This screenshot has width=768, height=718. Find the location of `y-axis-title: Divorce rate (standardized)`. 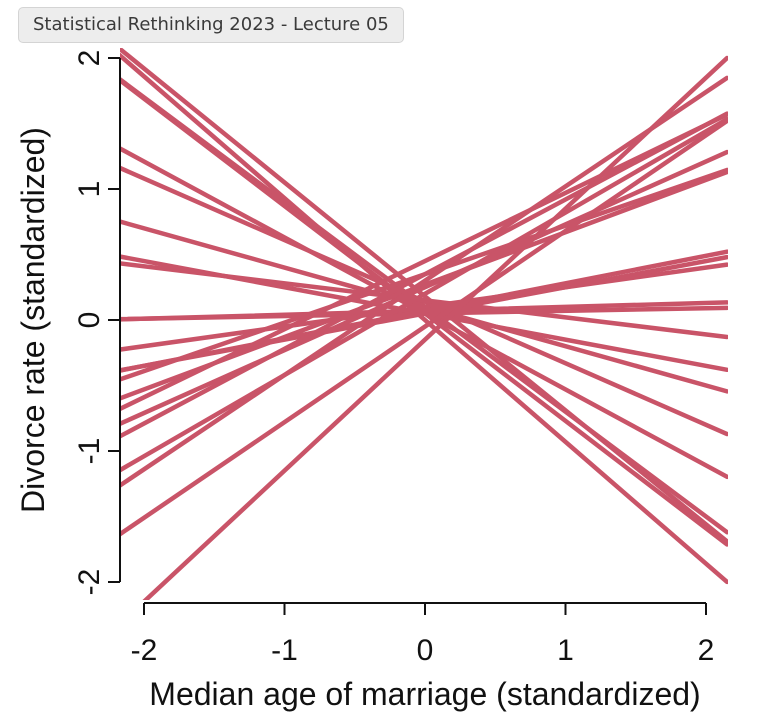

y-axis-title: Divorce rate (standardized) is located at coordinates (33, 320).